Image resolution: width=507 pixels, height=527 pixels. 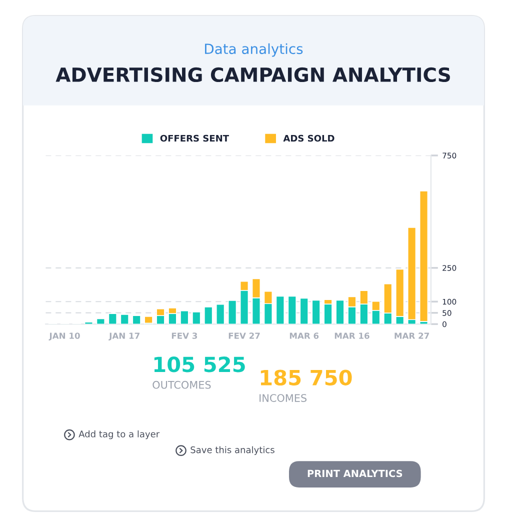 What do you see at coordinates (232, 450) in the screenshot?
I see `text: Save this analytics` at bounding box center [232, 450].